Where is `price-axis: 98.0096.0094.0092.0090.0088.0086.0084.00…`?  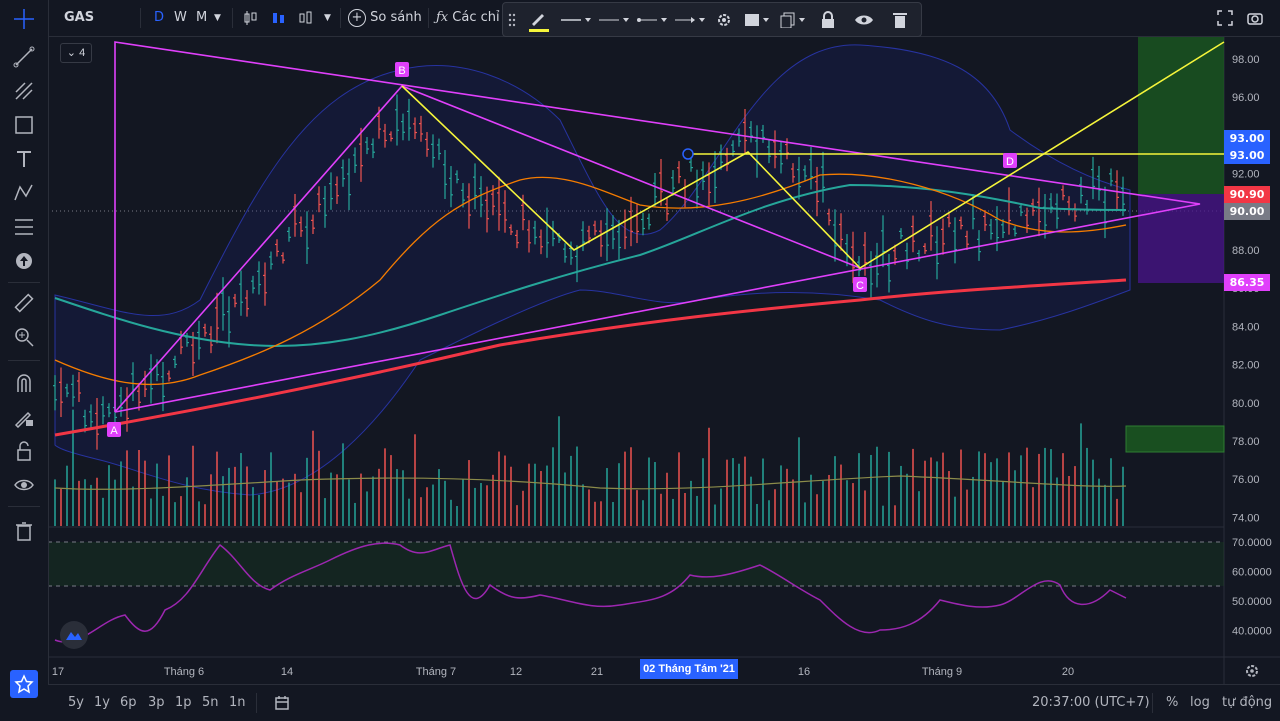 price-axis: 98.0096.0094.0092.0090.0088.0086.0084.00… is located at coordinates (1246, 289).